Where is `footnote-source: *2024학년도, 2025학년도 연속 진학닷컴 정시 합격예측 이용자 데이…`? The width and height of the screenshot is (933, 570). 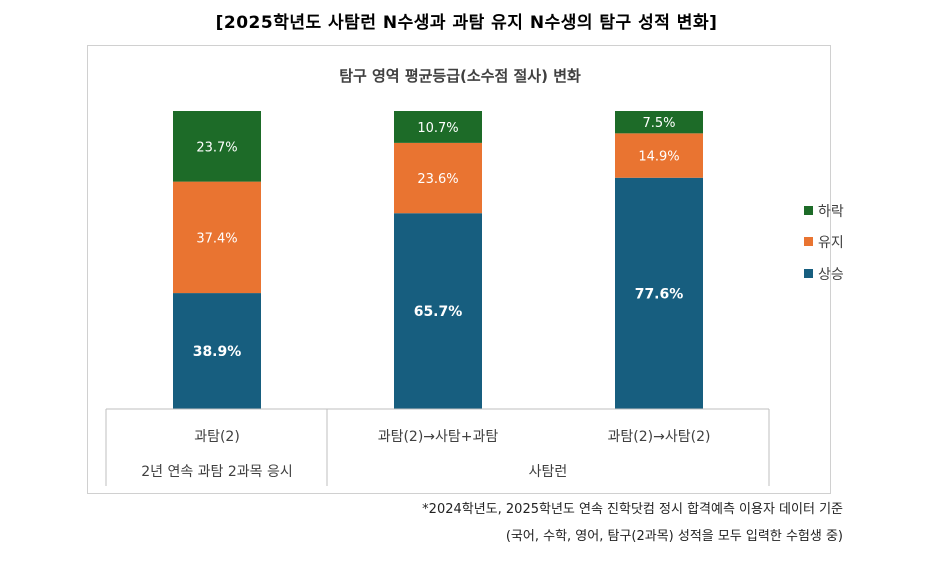 footnote-source: *2024학년도, 2025학년도 연속 진학닷컴 정시 합격예측 이용자 데이… is located at coordinates (632, 509).